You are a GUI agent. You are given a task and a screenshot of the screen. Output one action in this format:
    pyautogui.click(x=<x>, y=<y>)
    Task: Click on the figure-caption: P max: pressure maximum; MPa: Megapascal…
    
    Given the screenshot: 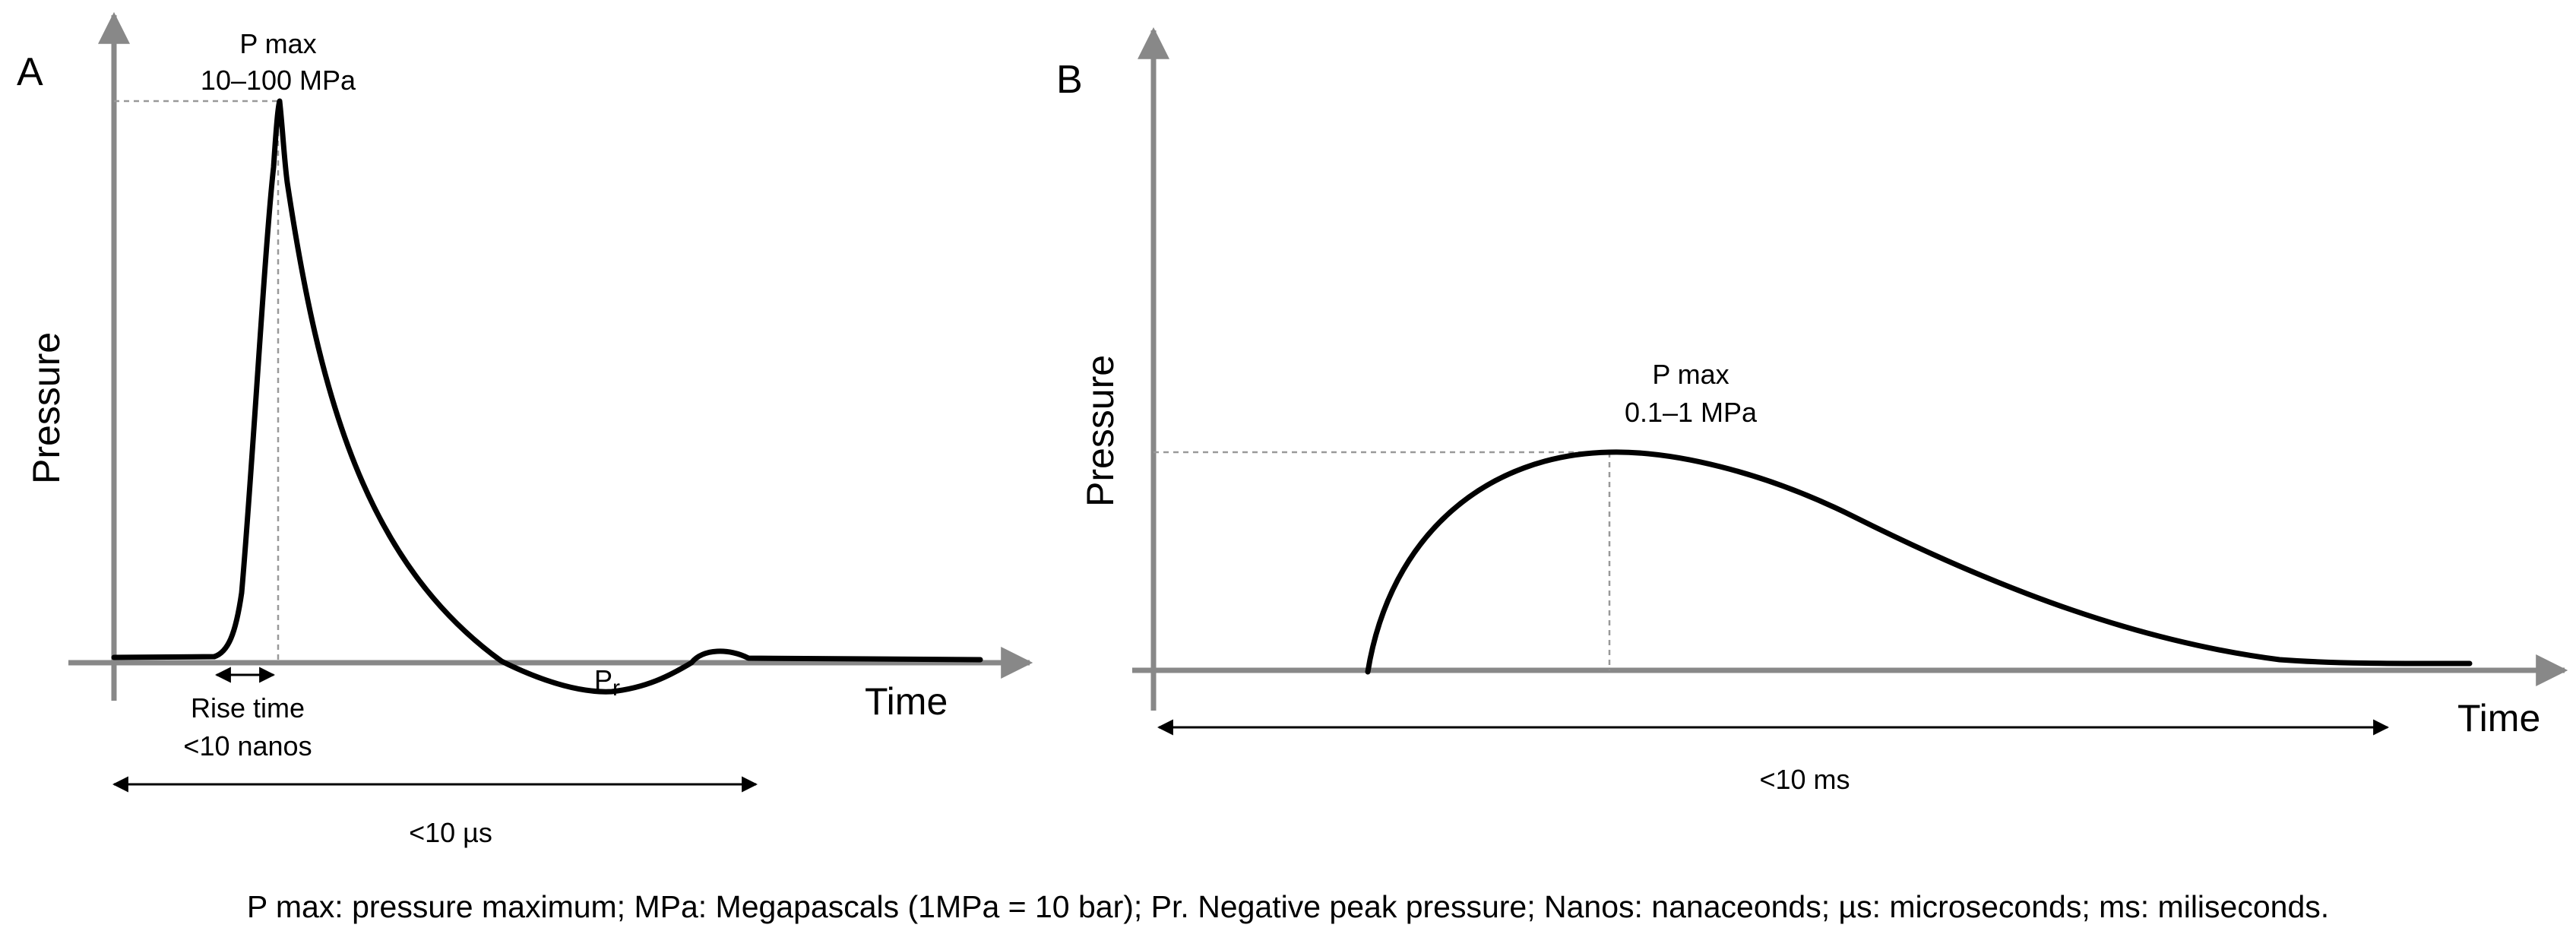 What is the action you would take?
    pyautogui.click(x=1288, y=906)
    